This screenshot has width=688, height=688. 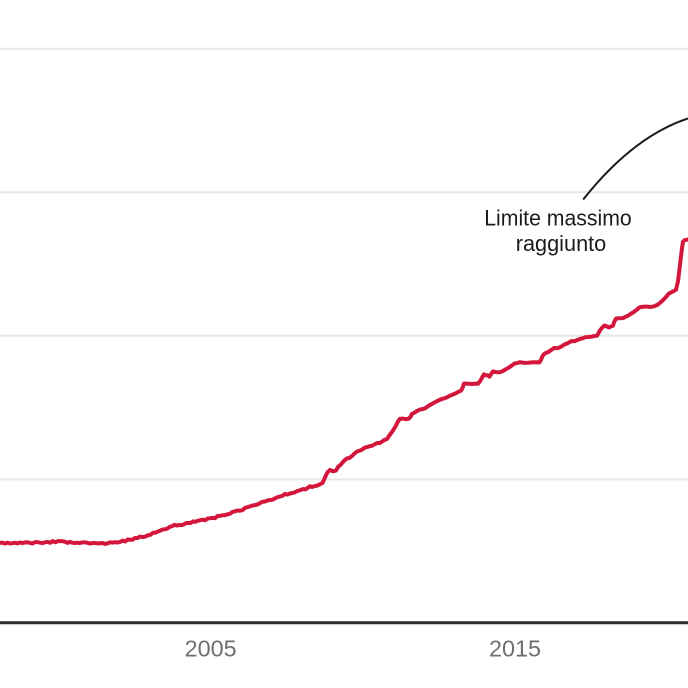 I want to click on svg-text: 2005, so click(x=211, y=649).